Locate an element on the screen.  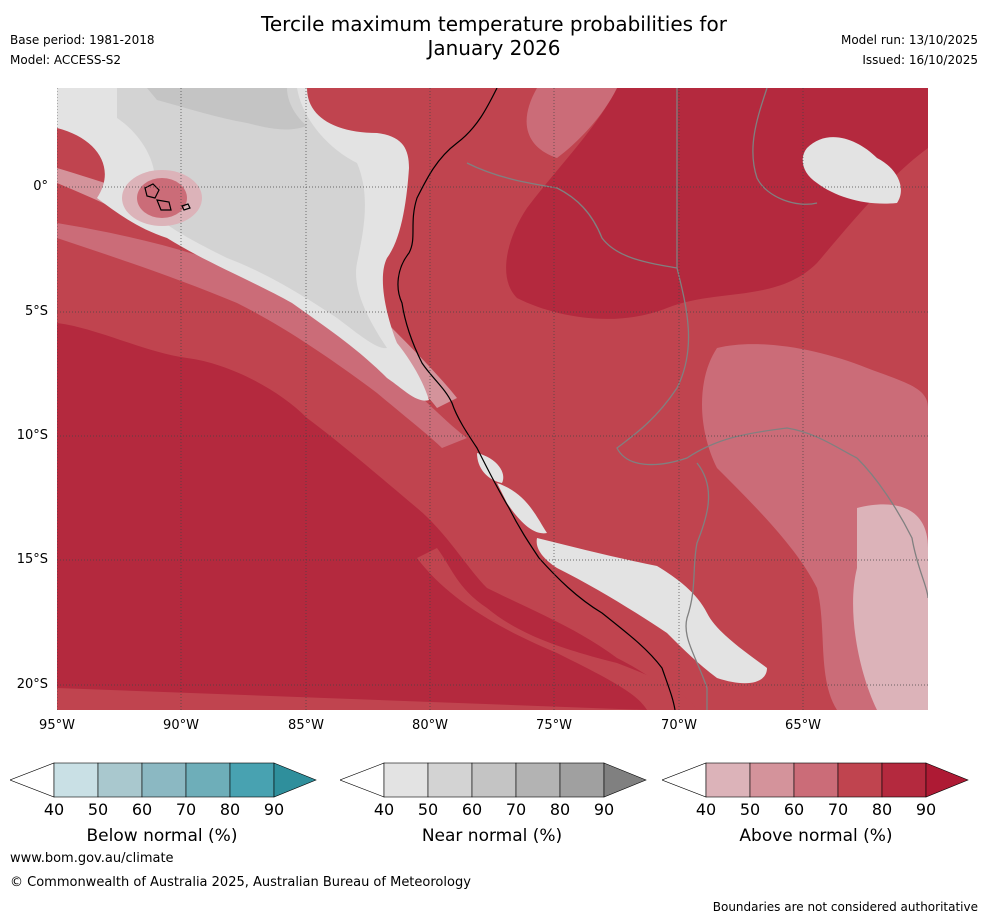
near-tick-80: 80 is located at coordinates (560, 809).